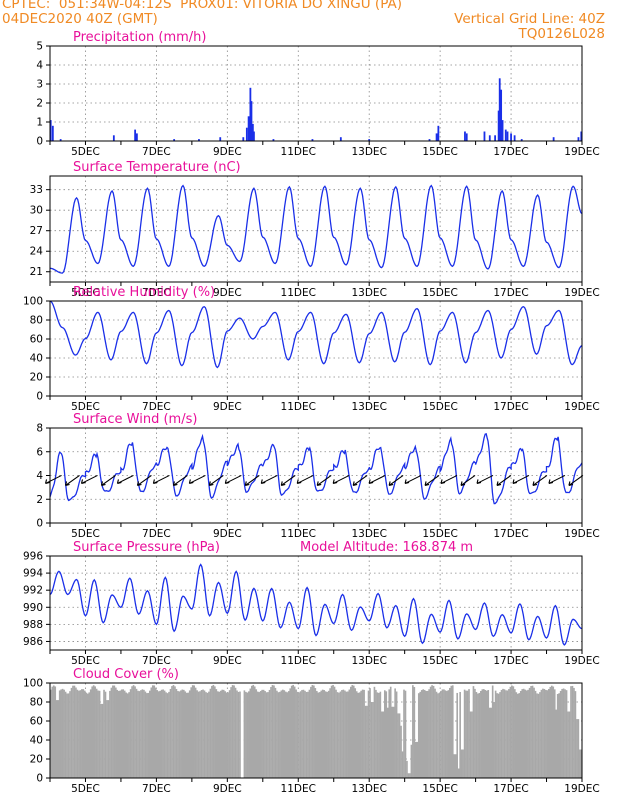 This screenshot has width=618, height=800. I want to click on y-tick-label: 40, so click(36, 741).